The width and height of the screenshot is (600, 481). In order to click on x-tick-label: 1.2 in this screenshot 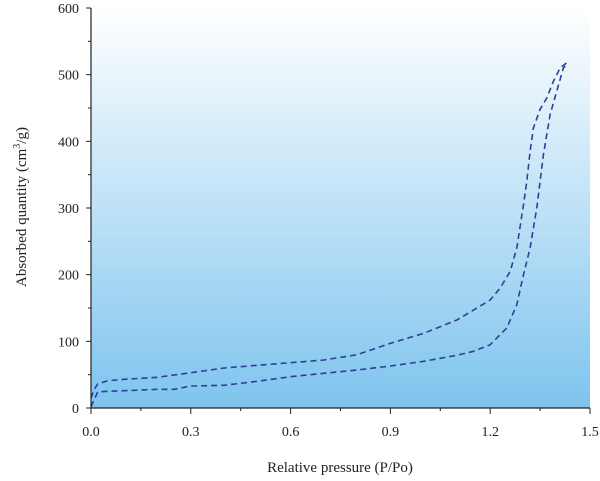, I will do `click(490, 432)`.